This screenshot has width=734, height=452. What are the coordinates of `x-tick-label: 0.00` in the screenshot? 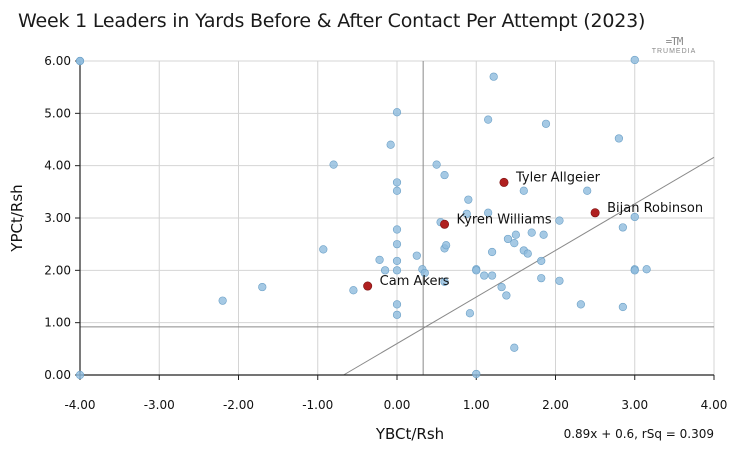 It's located at (397, 405).